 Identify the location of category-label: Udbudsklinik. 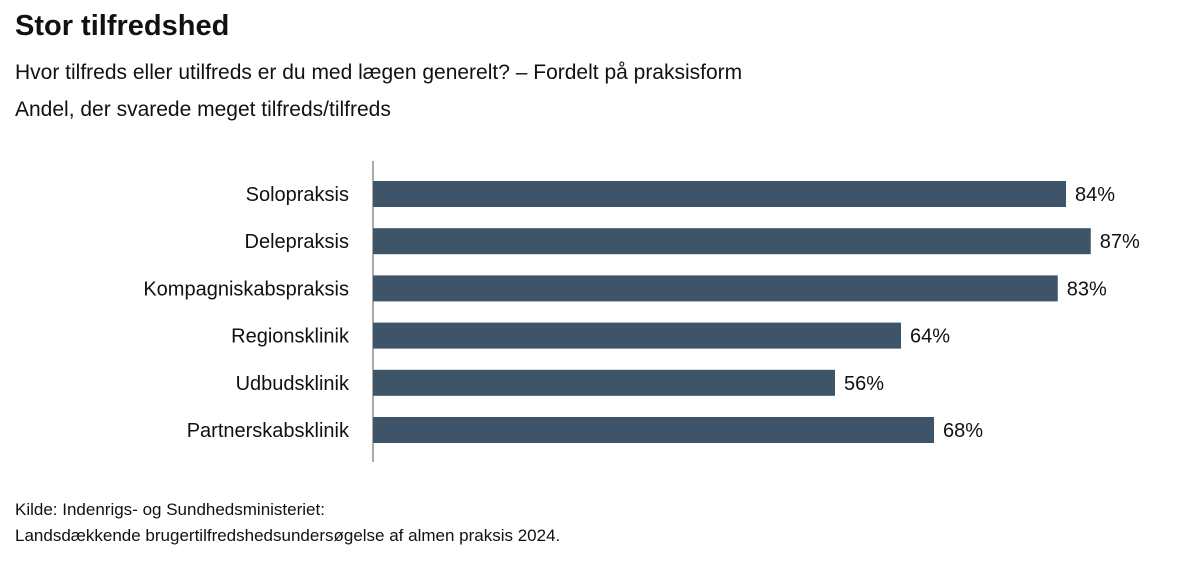
(293, 384).